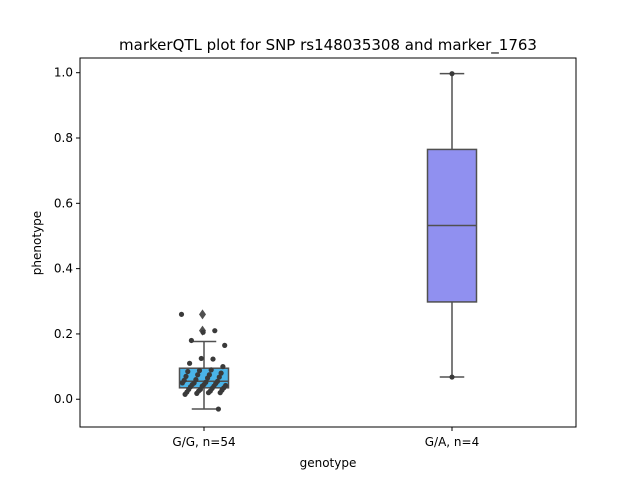 The height and width of the screenshot is (480, 640). Describe the element at coordinates (203, 442) in the screenshot. I see `x-tick-label: G/G, n=54` at that location.